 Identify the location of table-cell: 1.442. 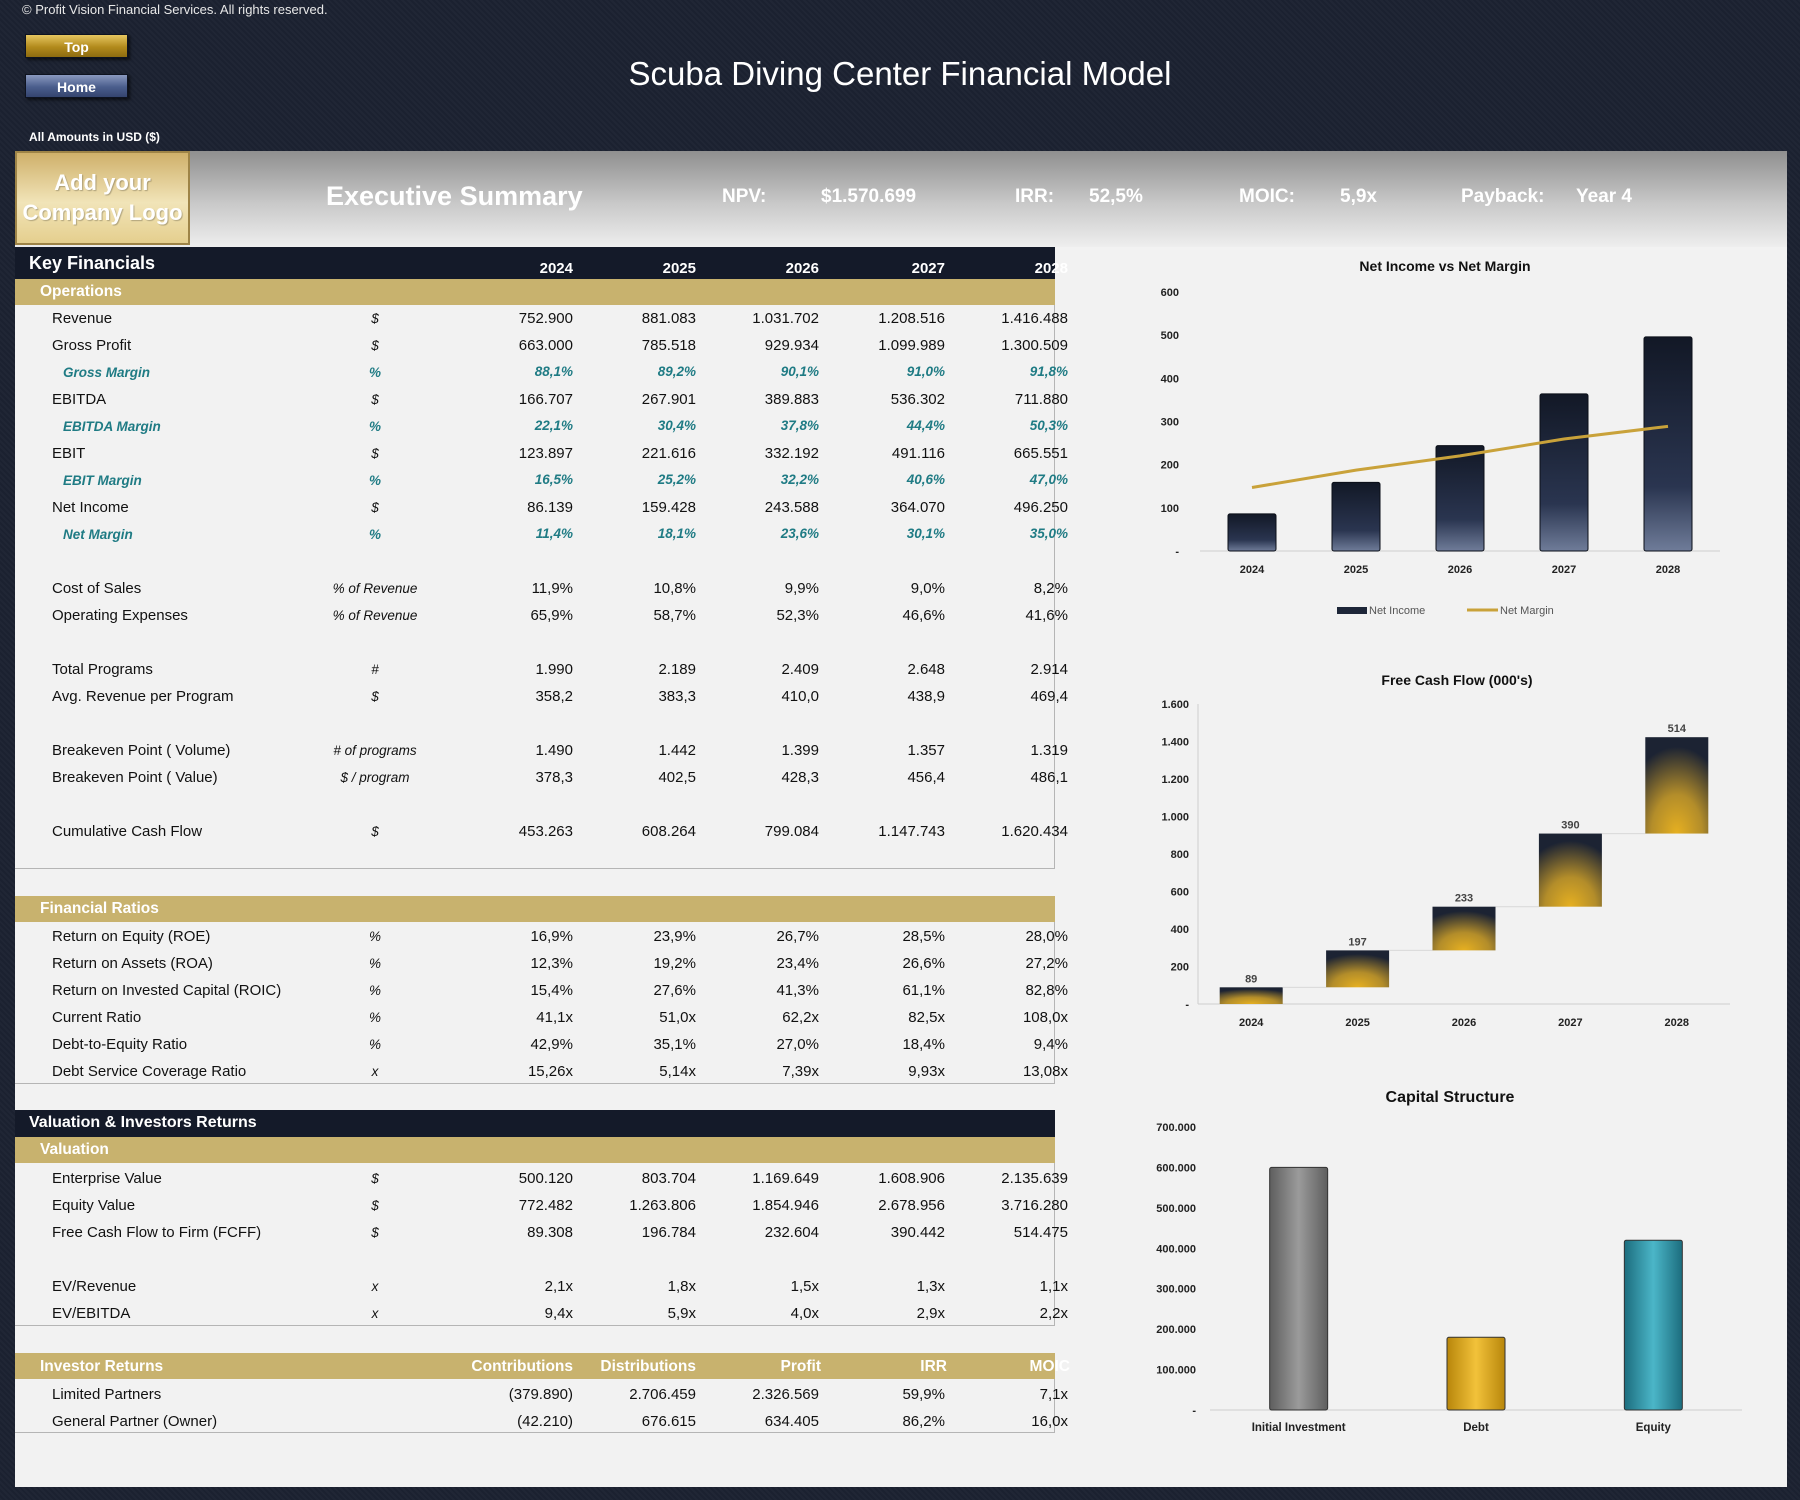
(677, 750).